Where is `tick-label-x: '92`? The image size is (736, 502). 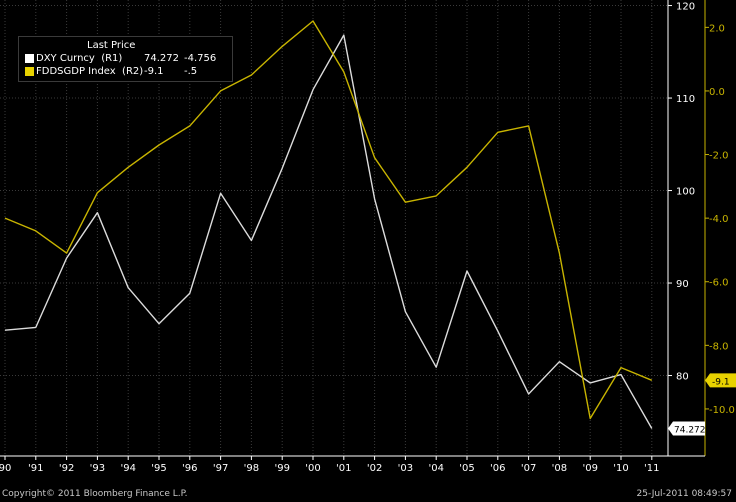
tick-label-x: '92 is located at coordinates (66, 468).